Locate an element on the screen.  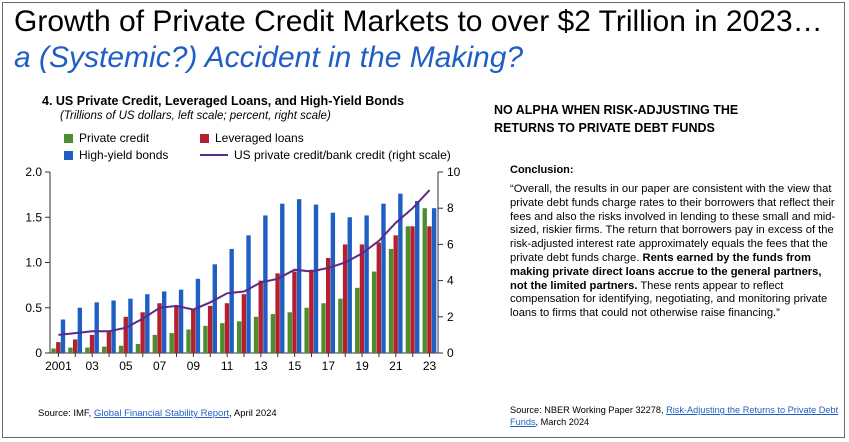
y-right-tick-label: 0 is located at coordinates (450, 353).